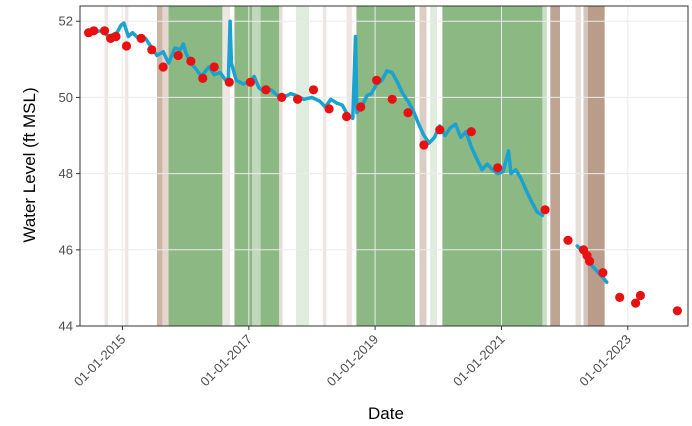 The width and height of the screenshot is (692, 426). What do you see at coordinates (29, 164) in the screenshot?
I see `y-axis-title: Water Level (ft MSL)` at bounding box center [29, 164].